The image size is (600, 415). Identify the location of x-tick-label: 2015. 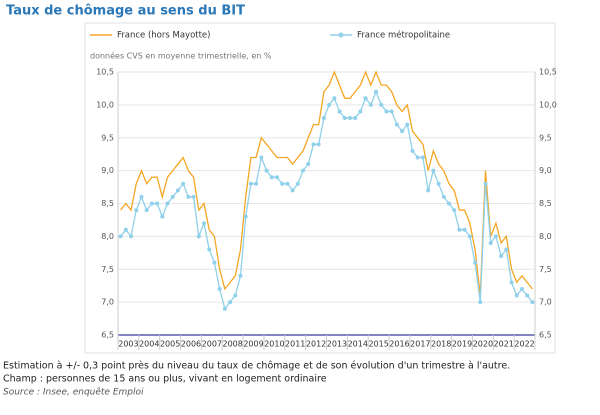
(378, 344).